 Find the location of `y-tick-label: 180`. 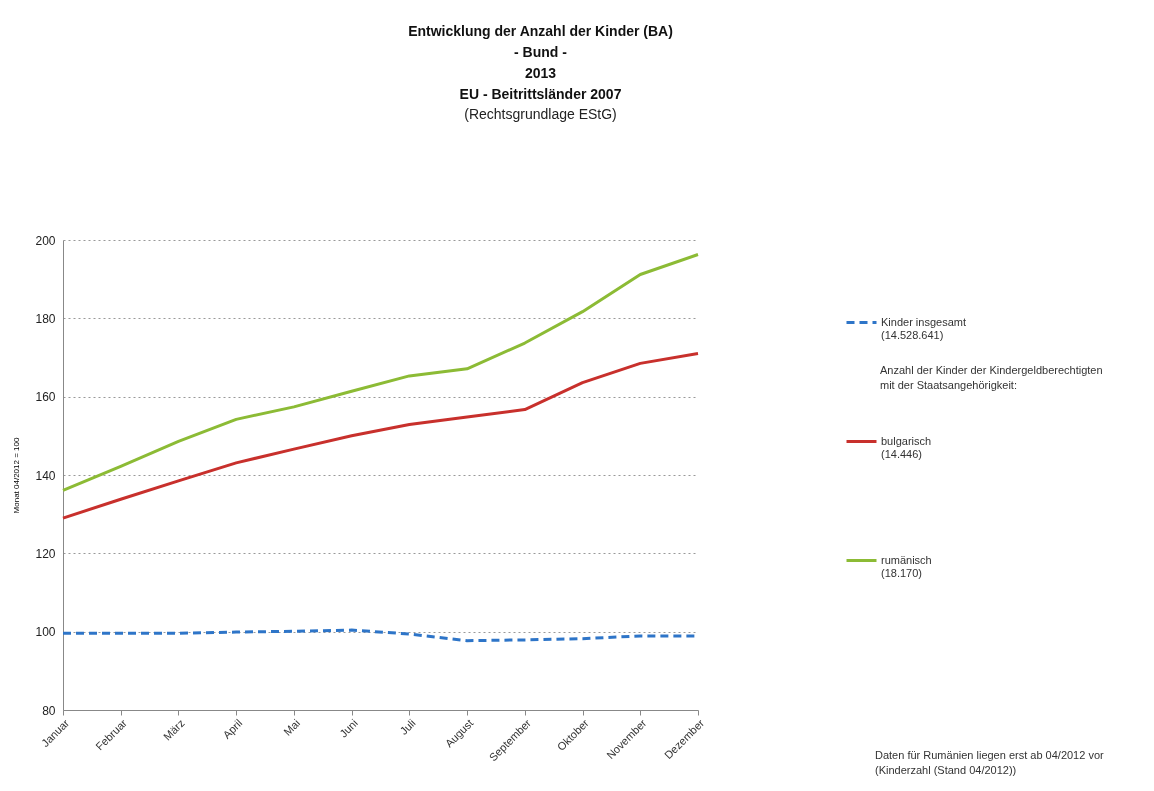

y-tick-label: 180 is located at coordinates (45, 318).